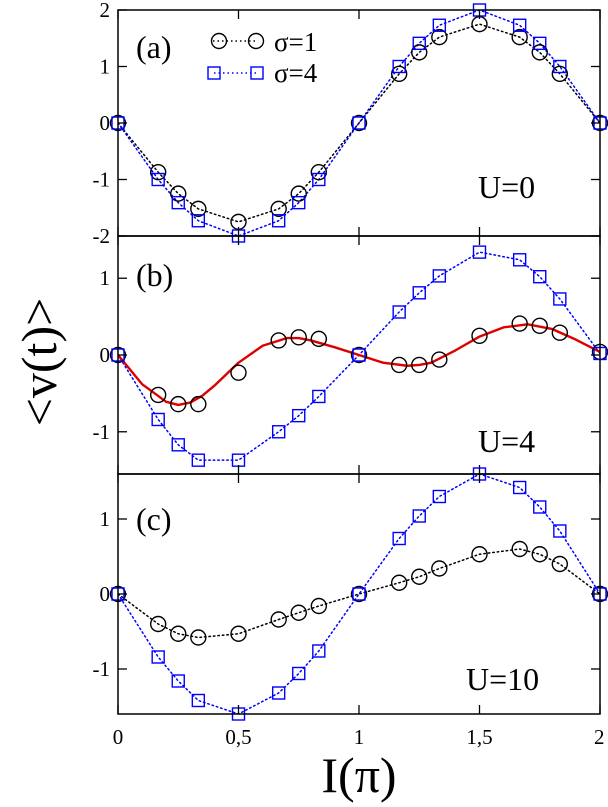 The width and height of the screenshot is (608, 807). I want to click on panel-annotation: U=4, so click(506, 441).